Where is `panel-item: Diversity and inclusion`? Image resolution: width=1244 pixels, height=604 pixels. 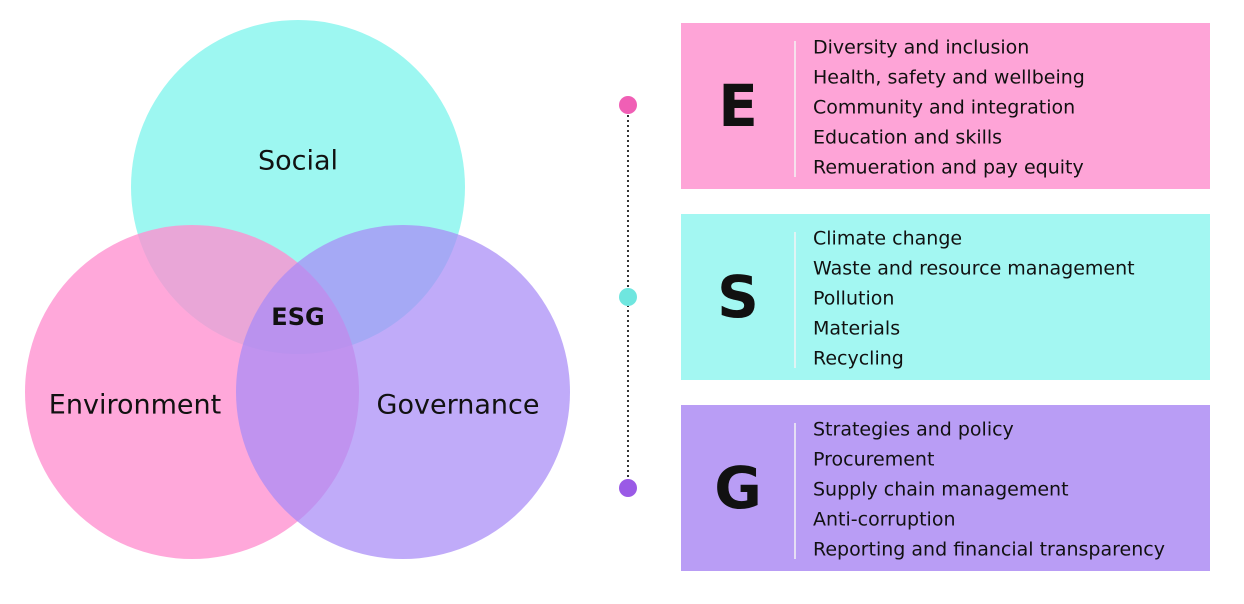 panel-item: Diversity and inclusion is located at coordinates (921, 48).